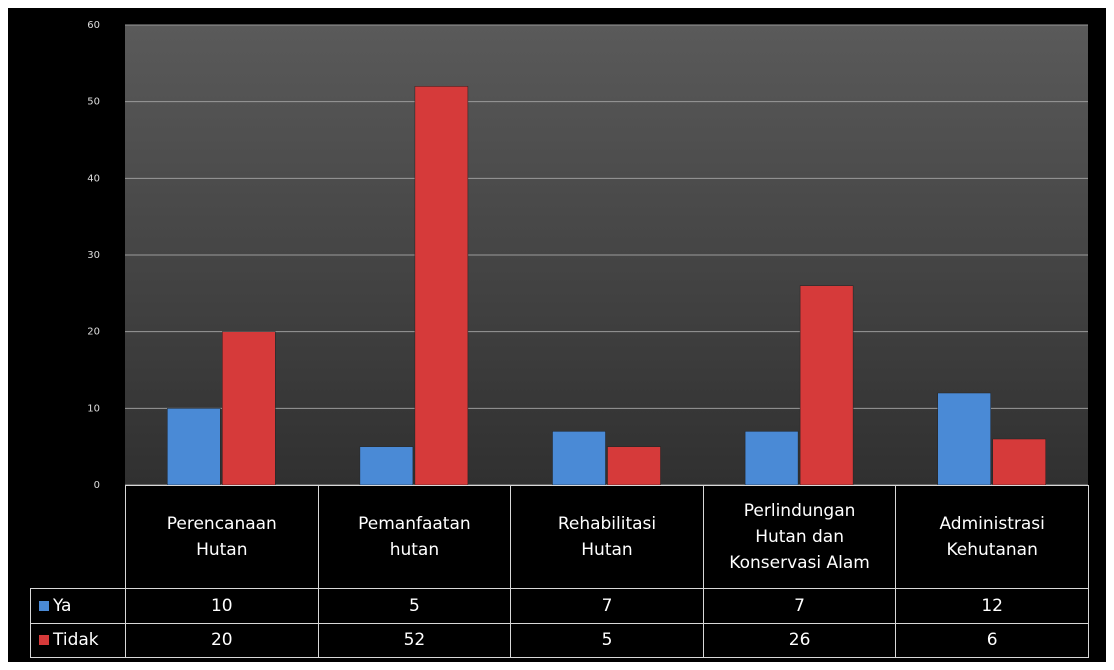 The height and width of the screenshot is (670, 1114). Describe the element at coordinates (93, 102) in the screenshot. I see `y-tick-label: 50` at that location.